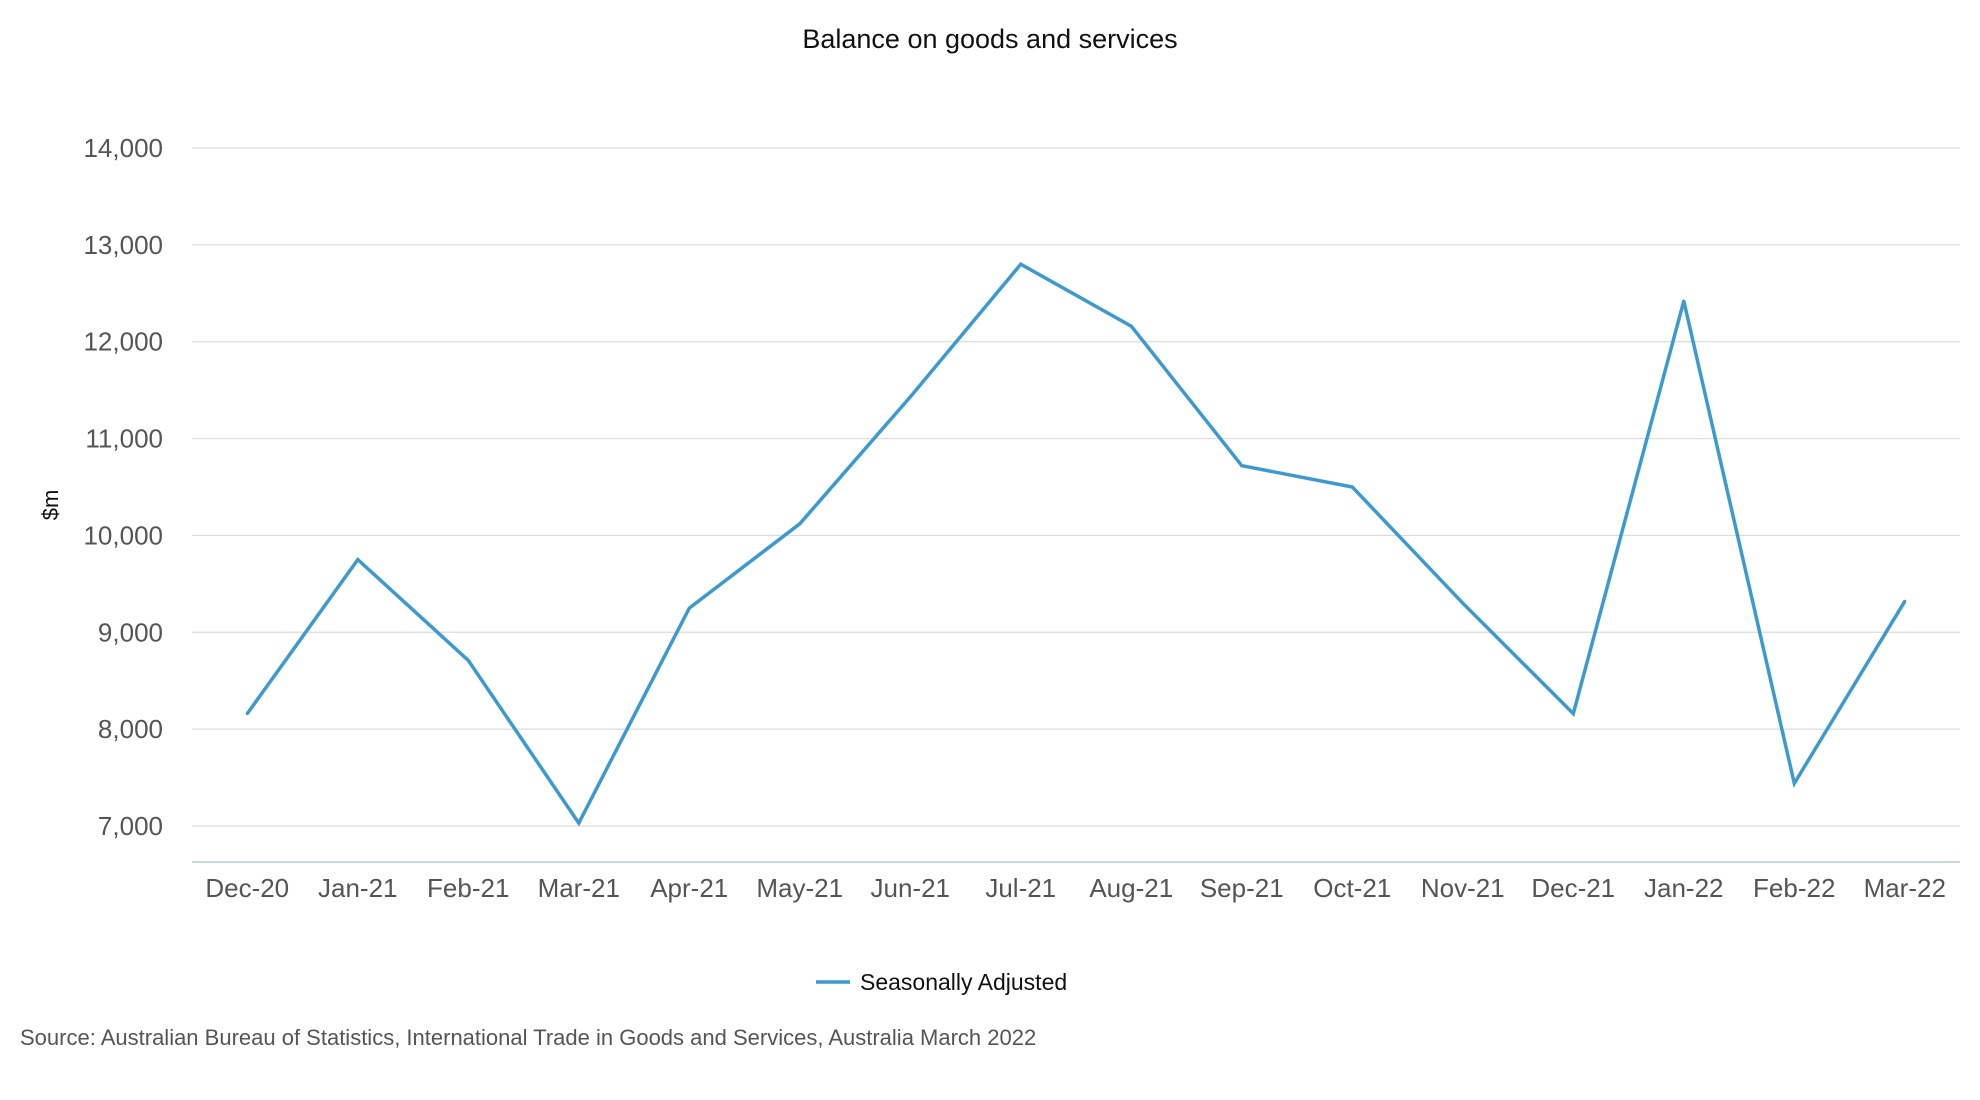  Describe the element at coordinates (1242, 888) in the screenshot. I see `x-tick-label: Sep-21` at that location.